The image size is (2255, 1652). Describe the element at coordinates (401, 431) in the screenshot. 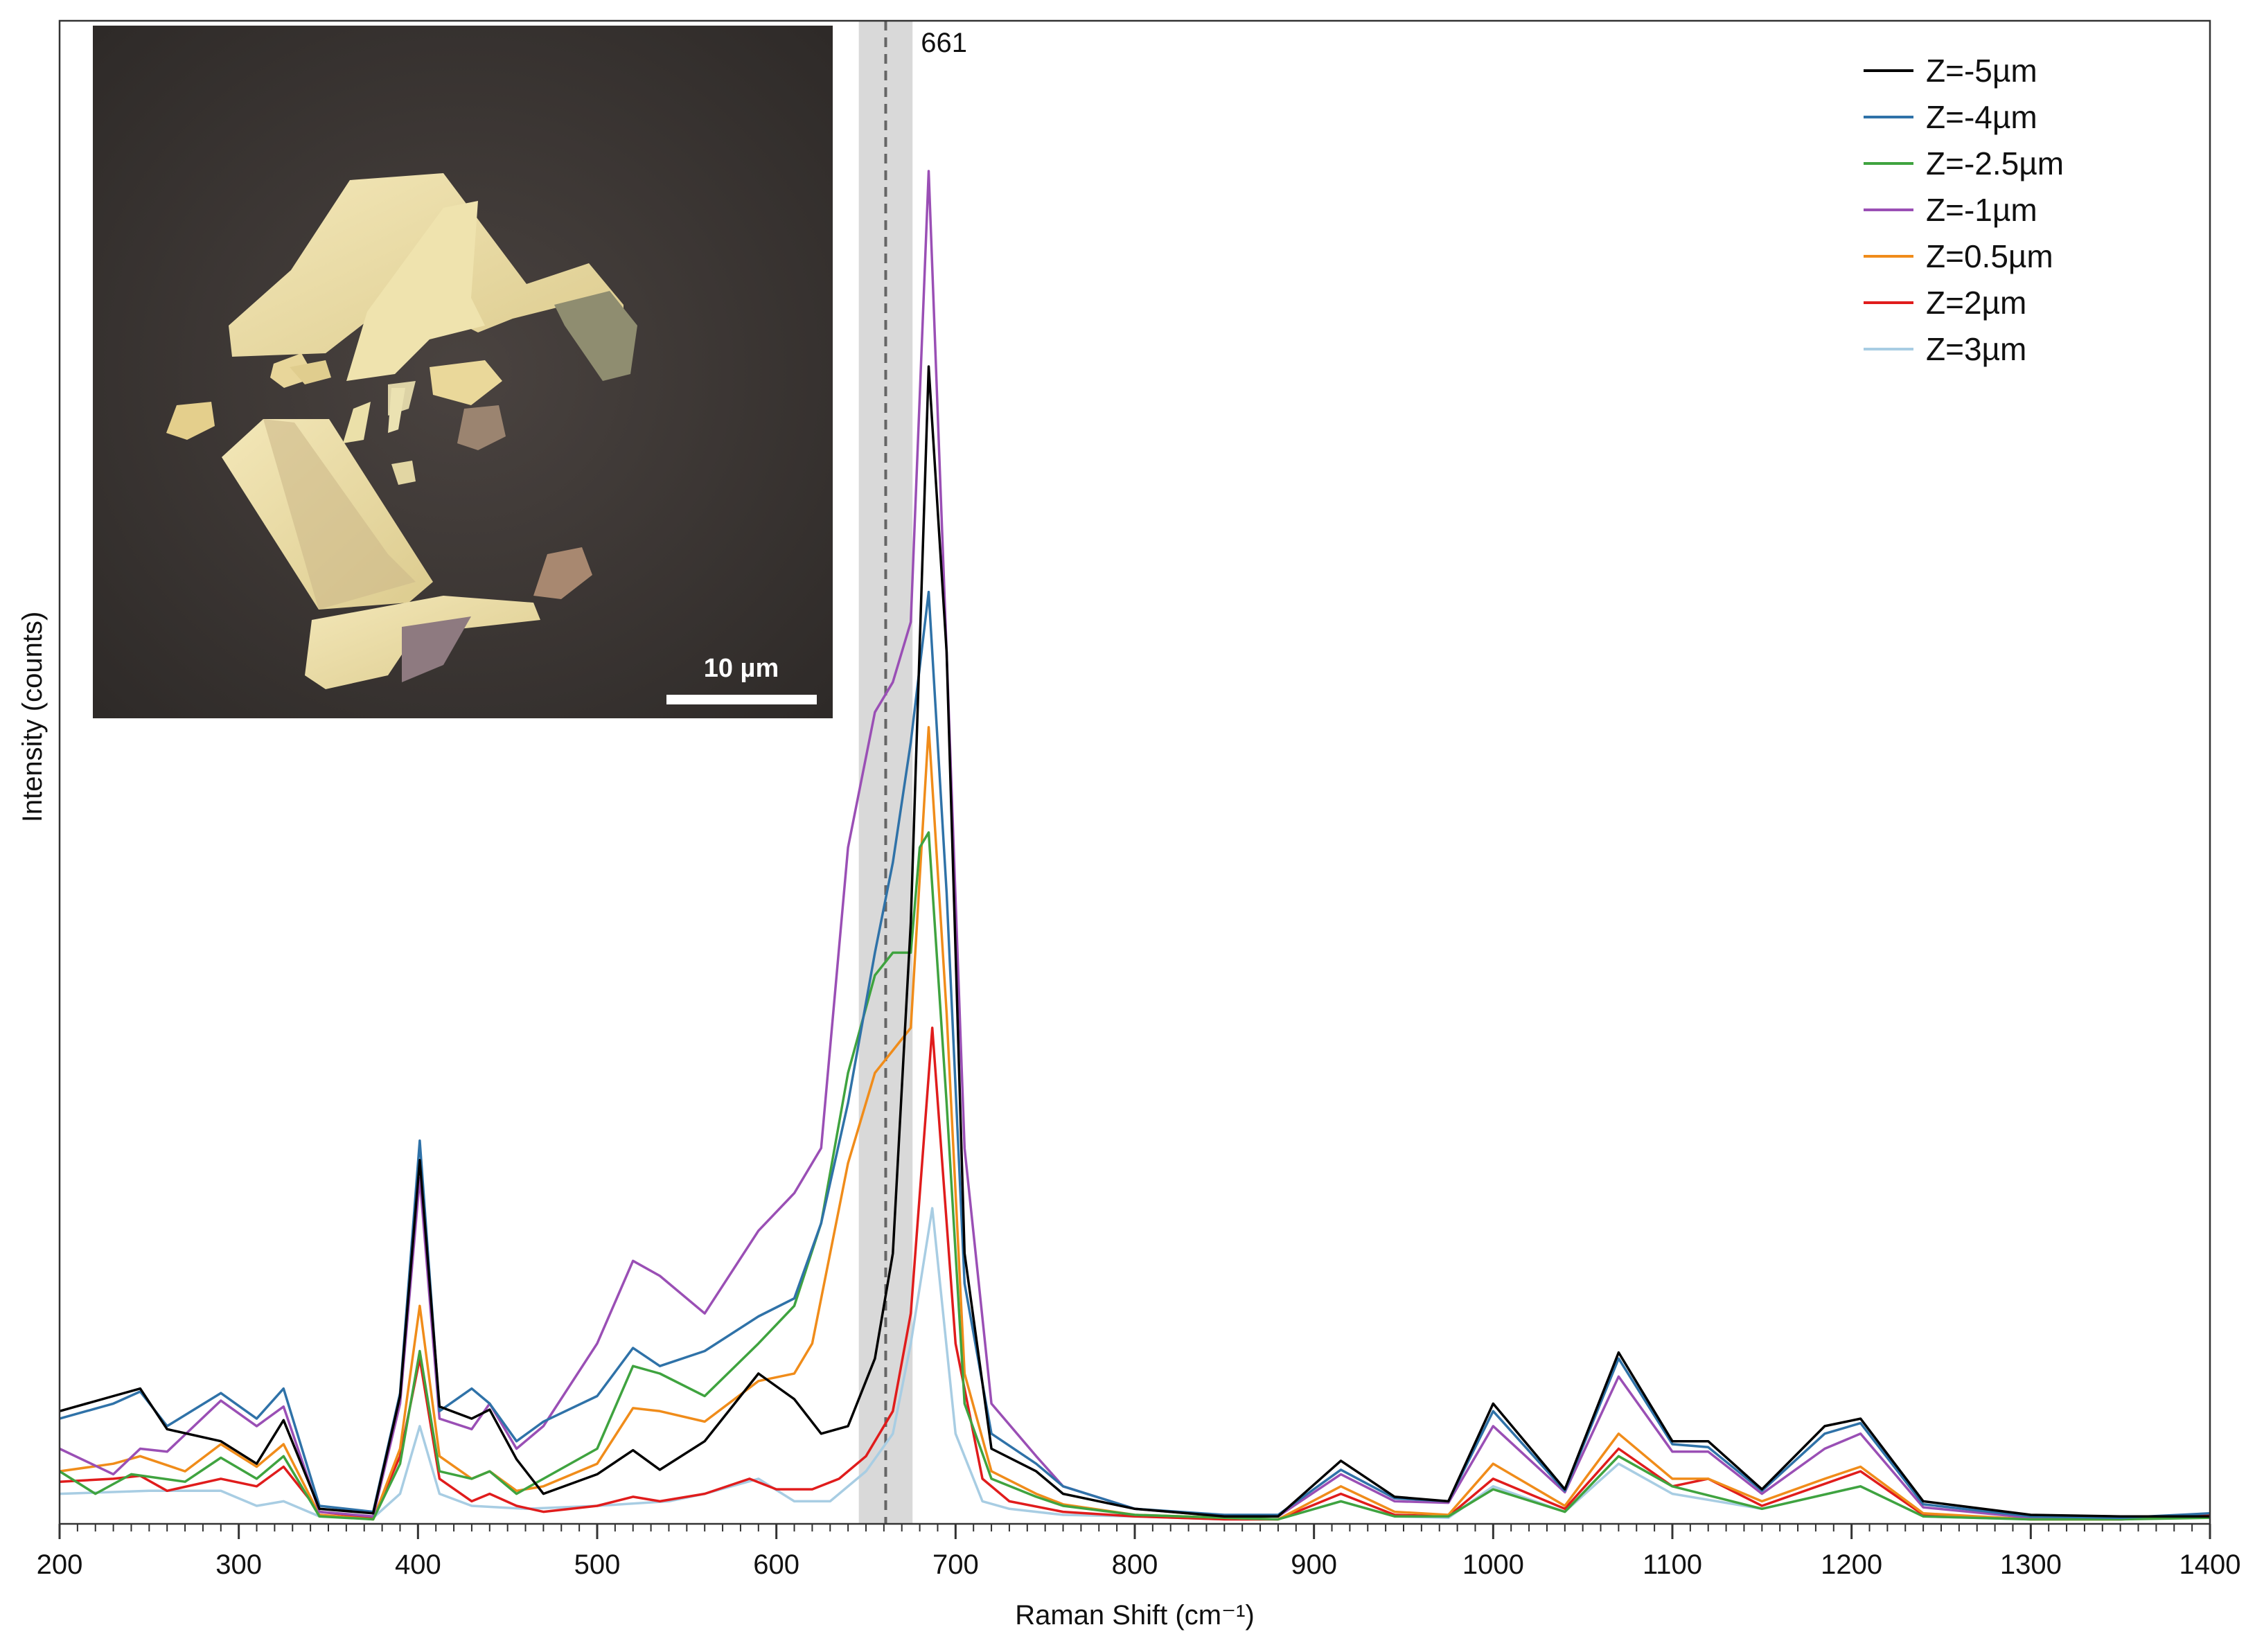

I see `crystal-flakes` at that location.